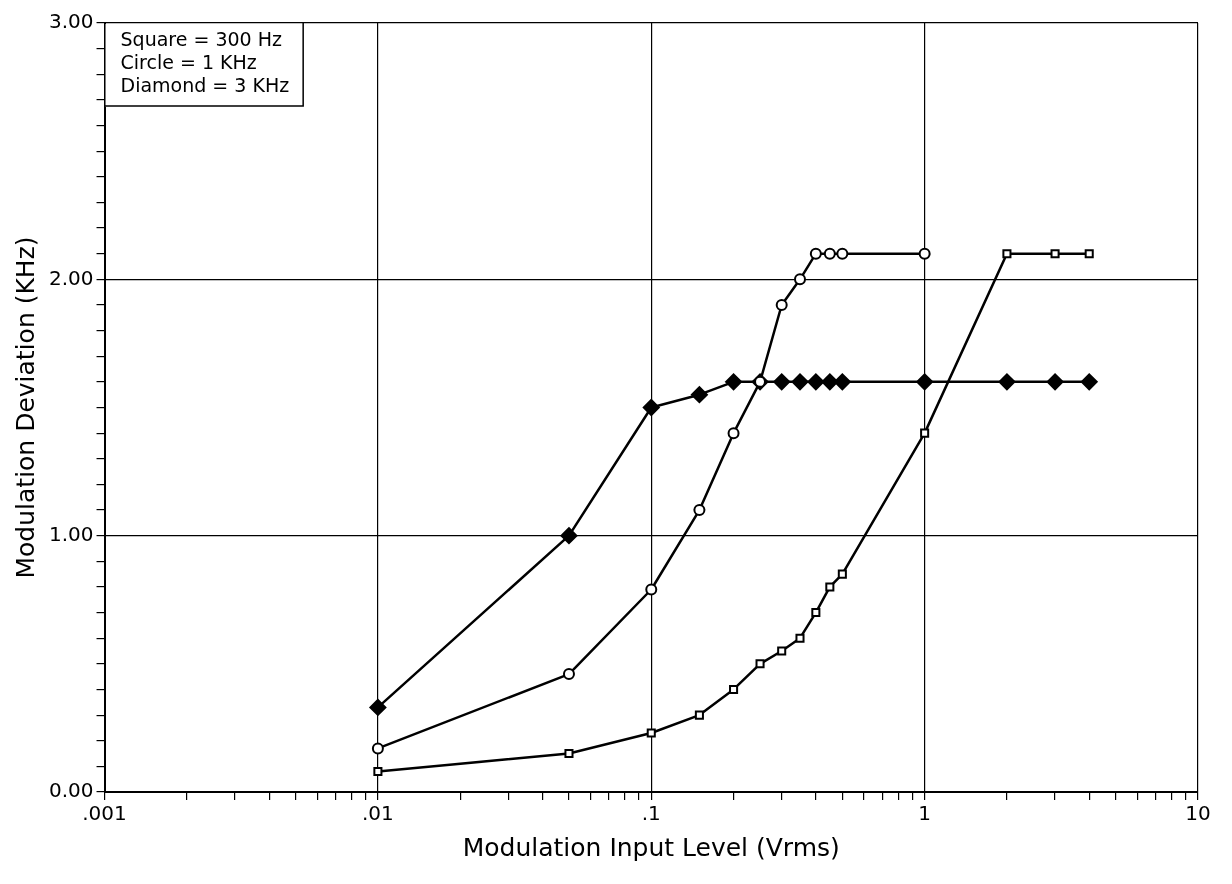 The height and width of the screenshot is (884, 1232). What do you see at coordinates (71, 21) in the screenshot?
I see `y-tick-label: 3.00` at bounding box center [71, 21].